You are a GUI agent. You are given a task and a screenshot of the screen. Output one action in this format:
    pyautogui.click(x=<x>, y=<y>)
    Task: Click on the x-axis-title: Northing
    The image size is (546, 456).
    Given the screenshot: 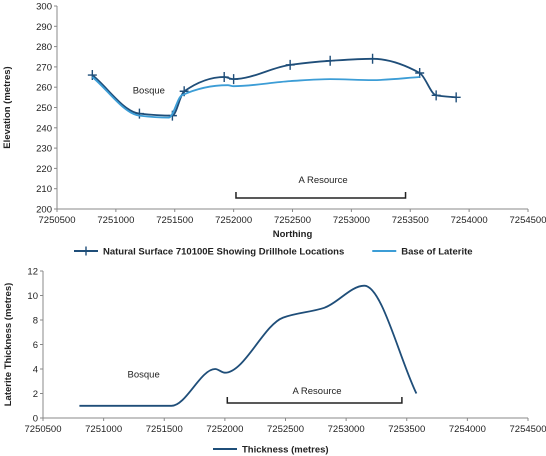 What is the action you would take?
    pyautogui.click(x=293, y=234)
    